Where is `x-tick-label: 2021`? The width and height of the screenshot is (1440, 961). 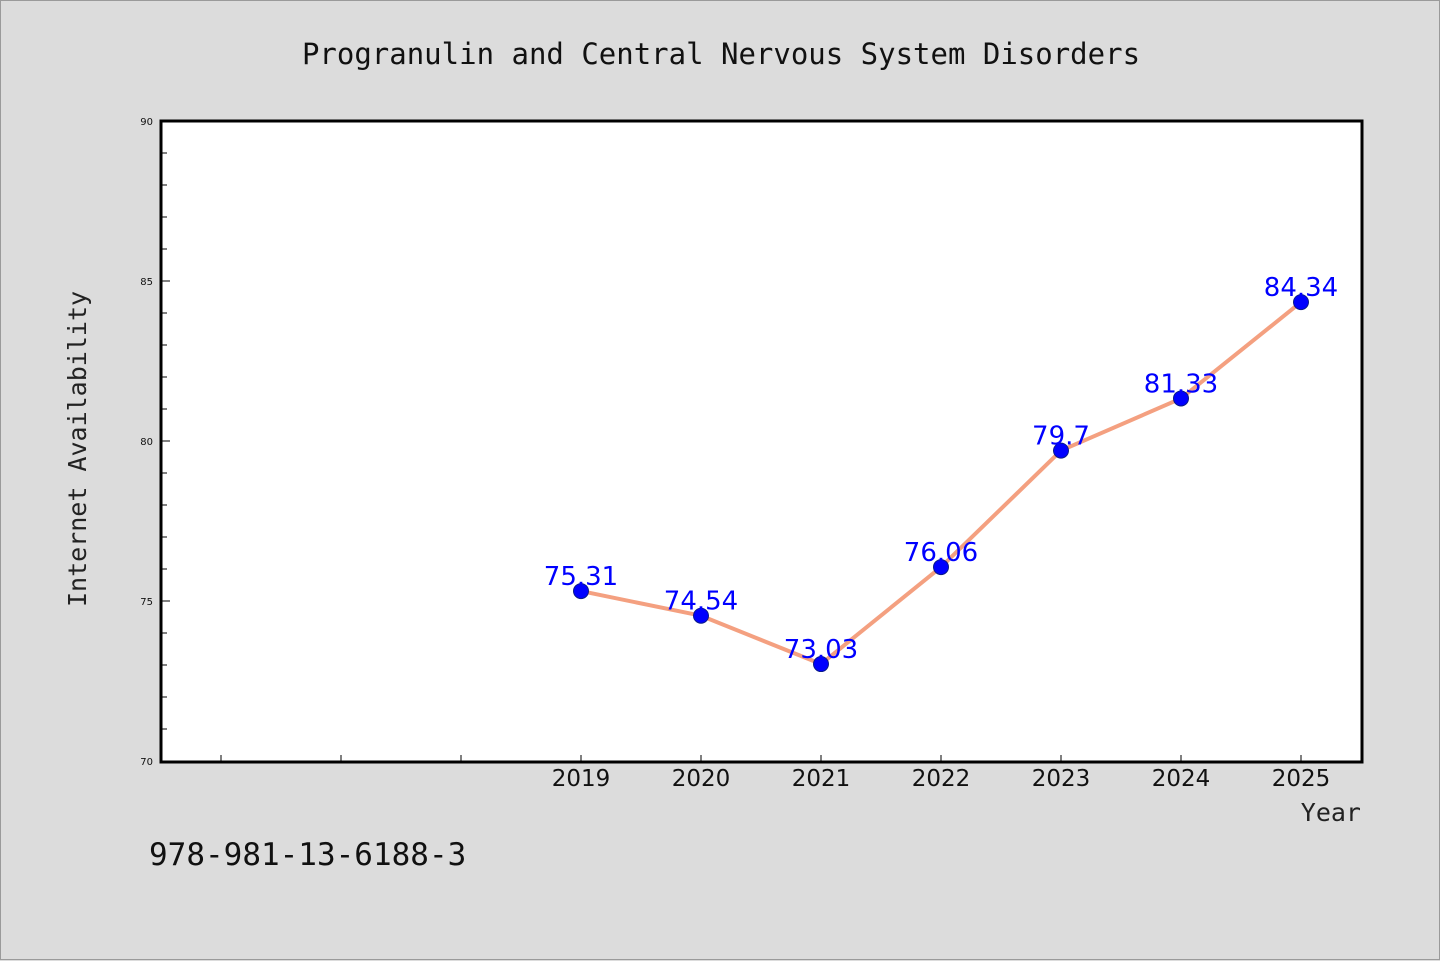
x-tick-label: 2021 is located at coordinates (821, 779).